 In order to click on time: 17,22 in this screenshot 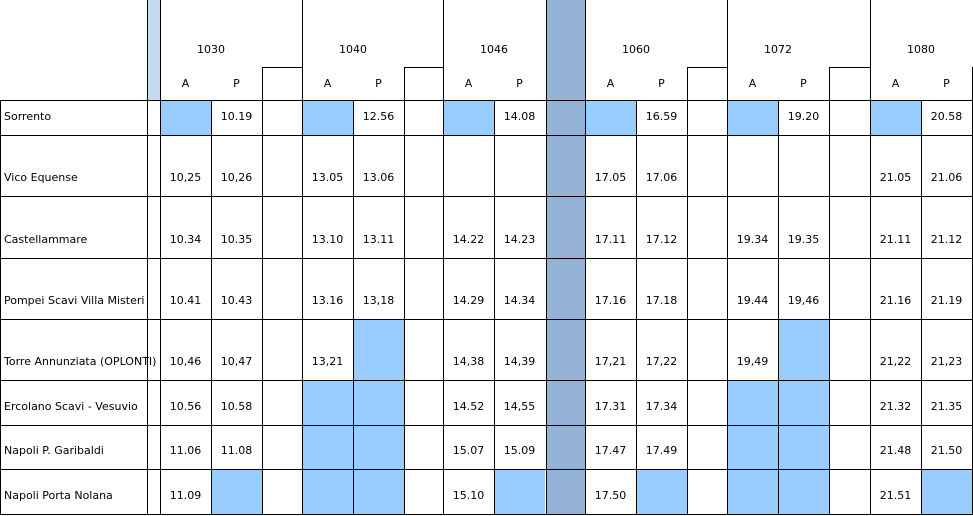, I will do `click(662, 361)`.